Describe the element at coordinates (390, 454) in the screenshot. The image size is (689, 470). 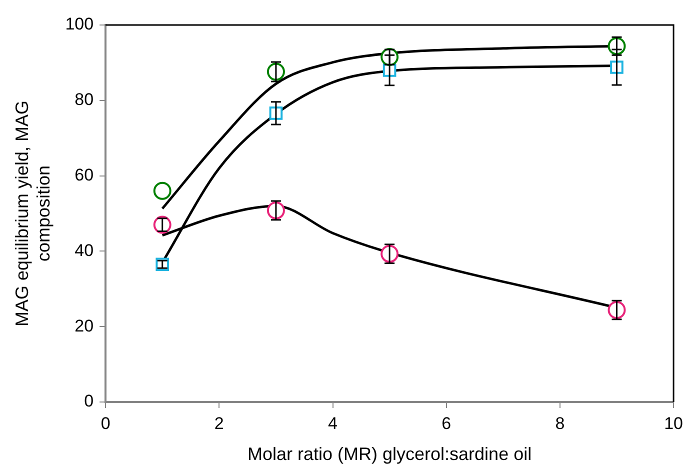
I see `x-axis-title: Molar ratio (MR) glycerol:sardine oil` at that location.